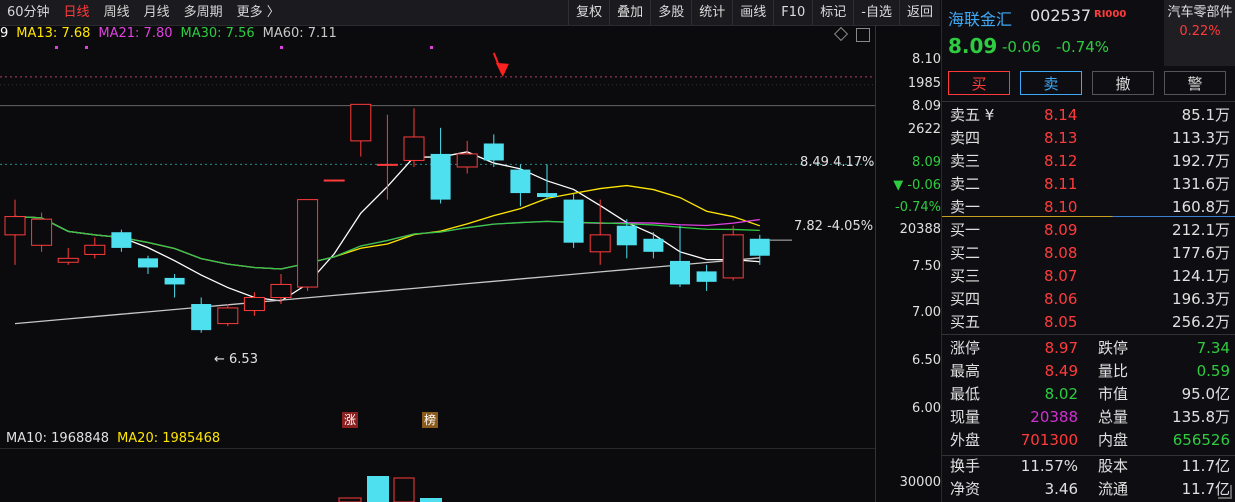 The width and height of the screenshot is (1235, 502). I want to click on stat-value: 11.57%, so click(1049, 466).